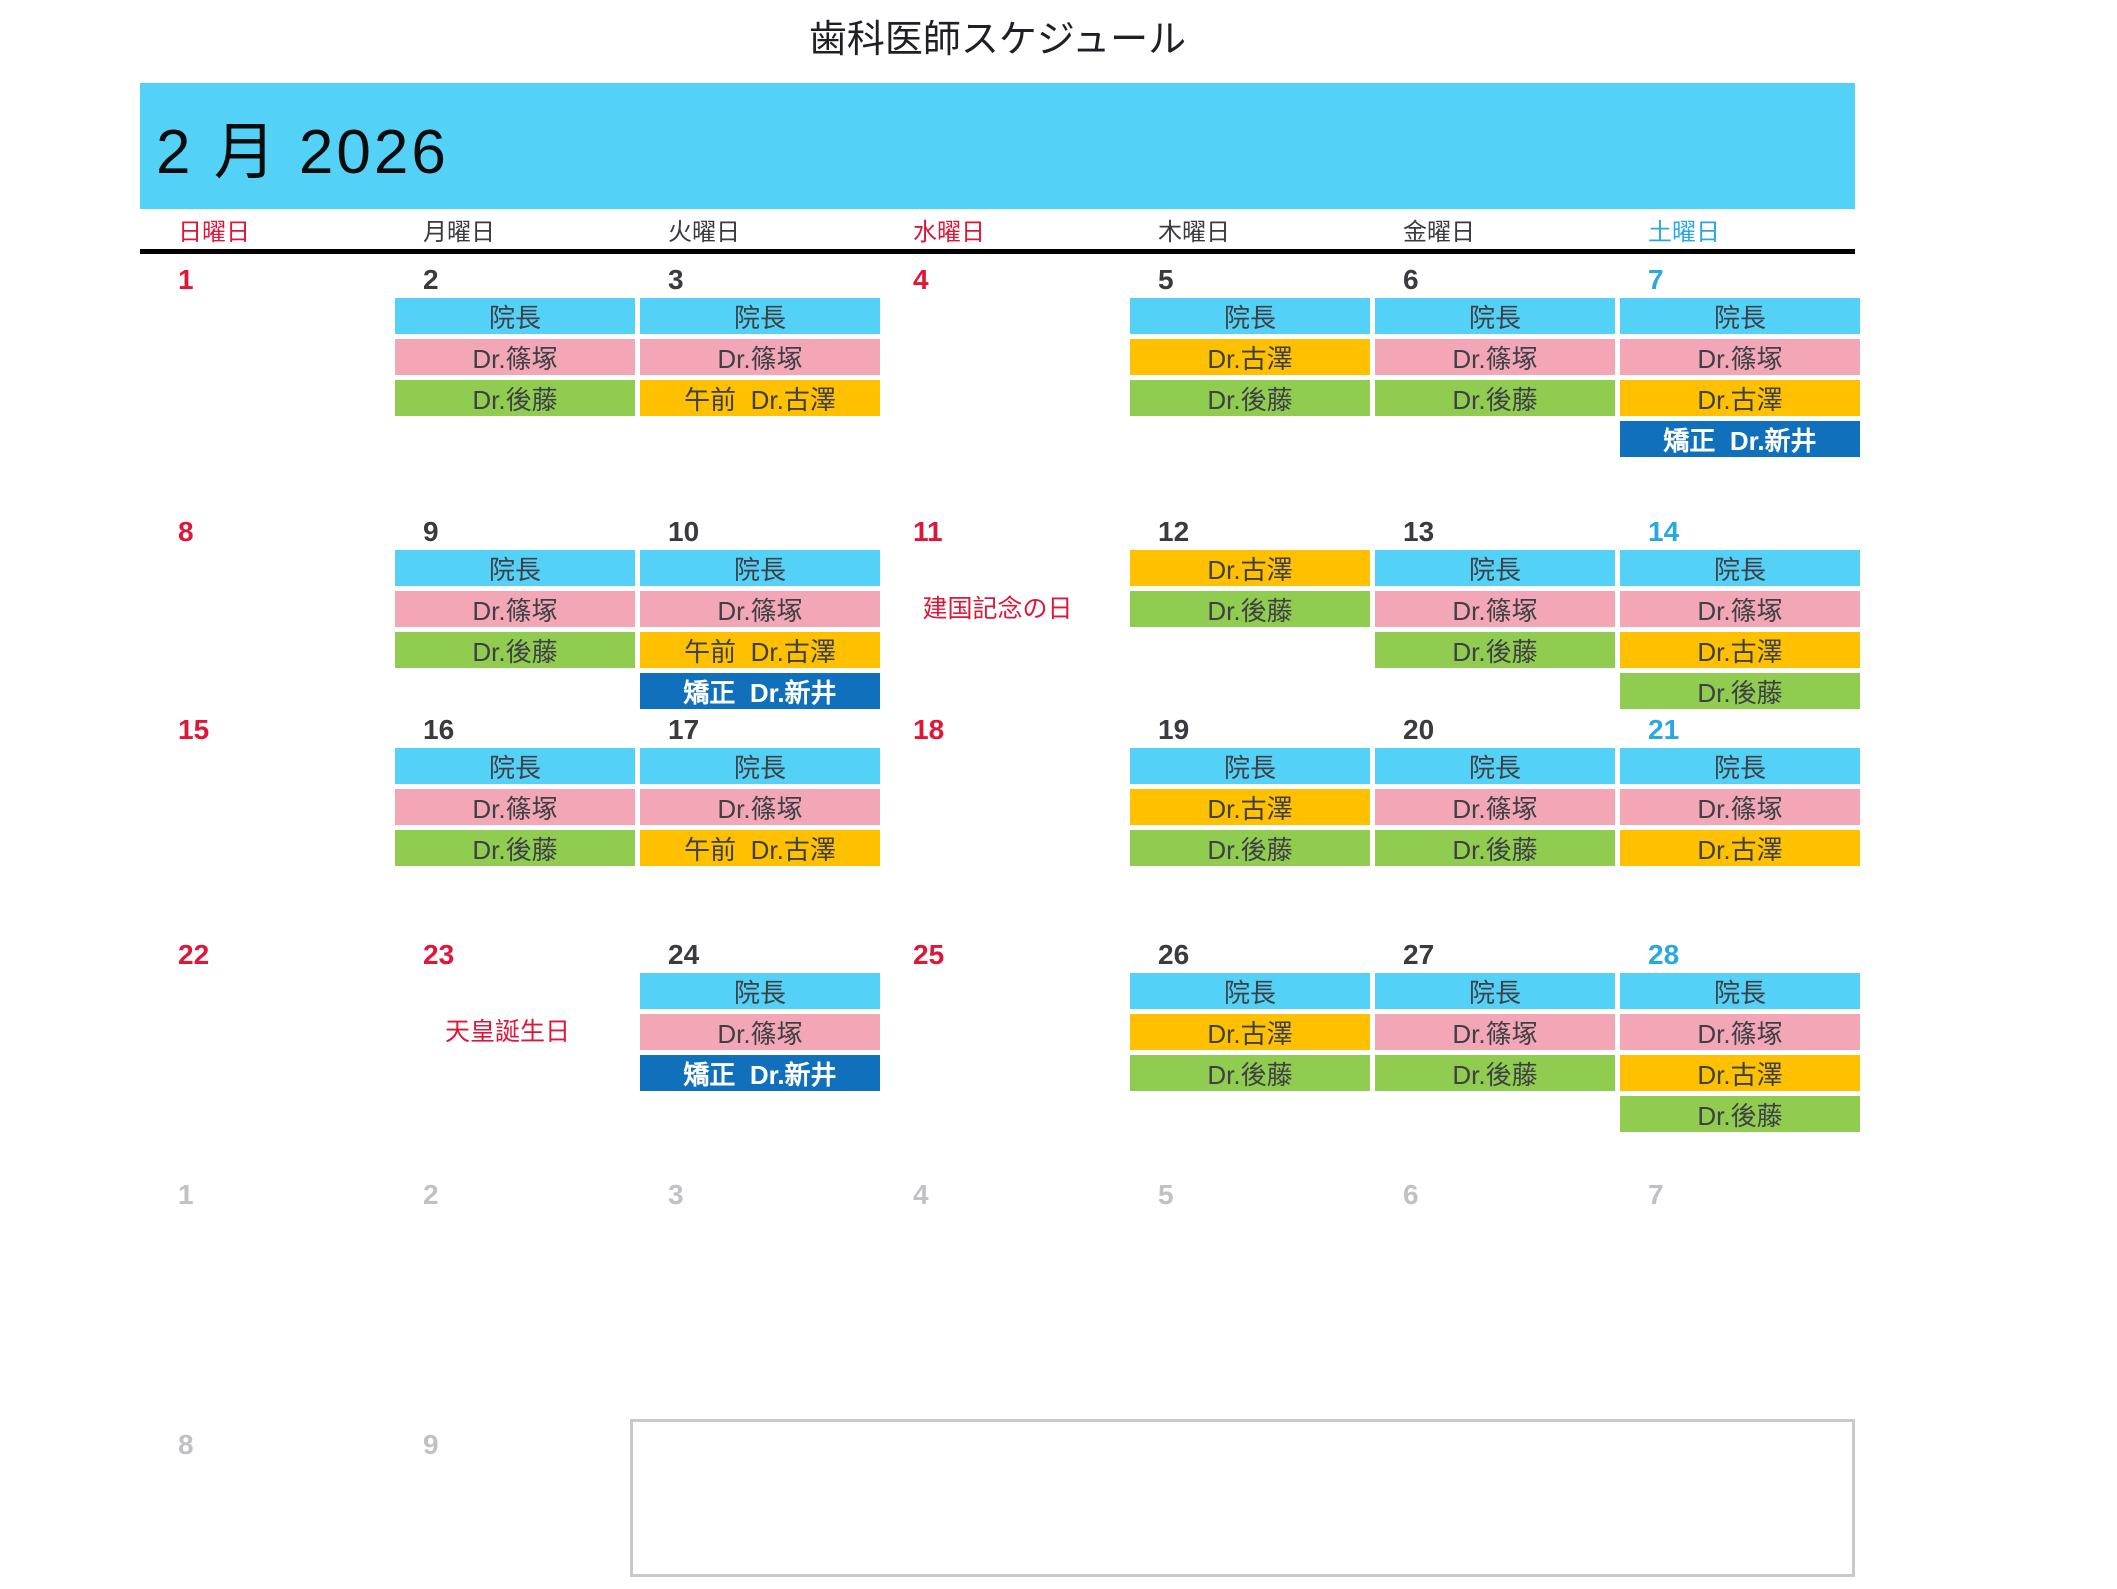 The width and height of the screenshot is (2117, 1589). What do you see at coordinates (928, 531) in the screenshot?
I see `day-number: 11` at bounding box center [928, 531].